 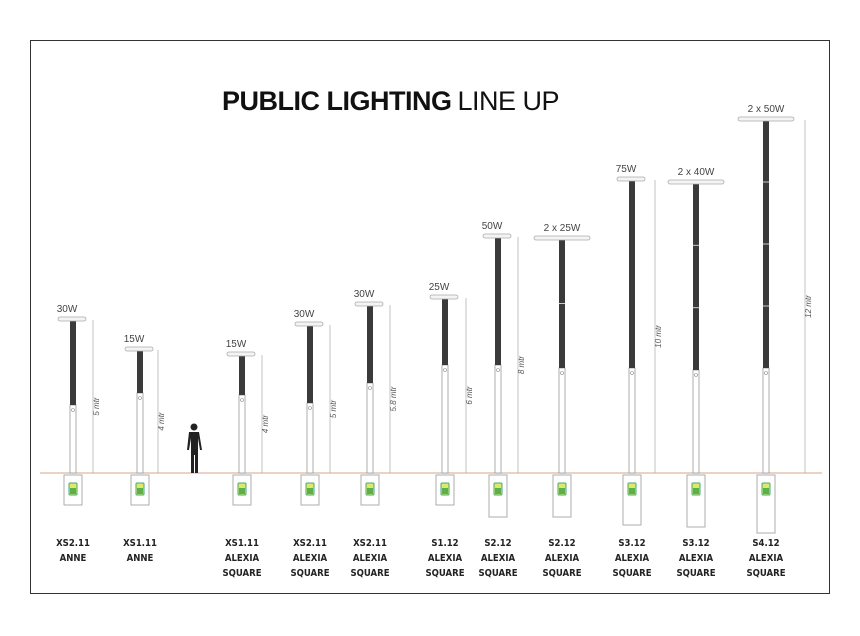 What do you see at coordinates (444, 543) in the screenshot?
I see `model-label: S1.12` at bounding box center [444, 543].